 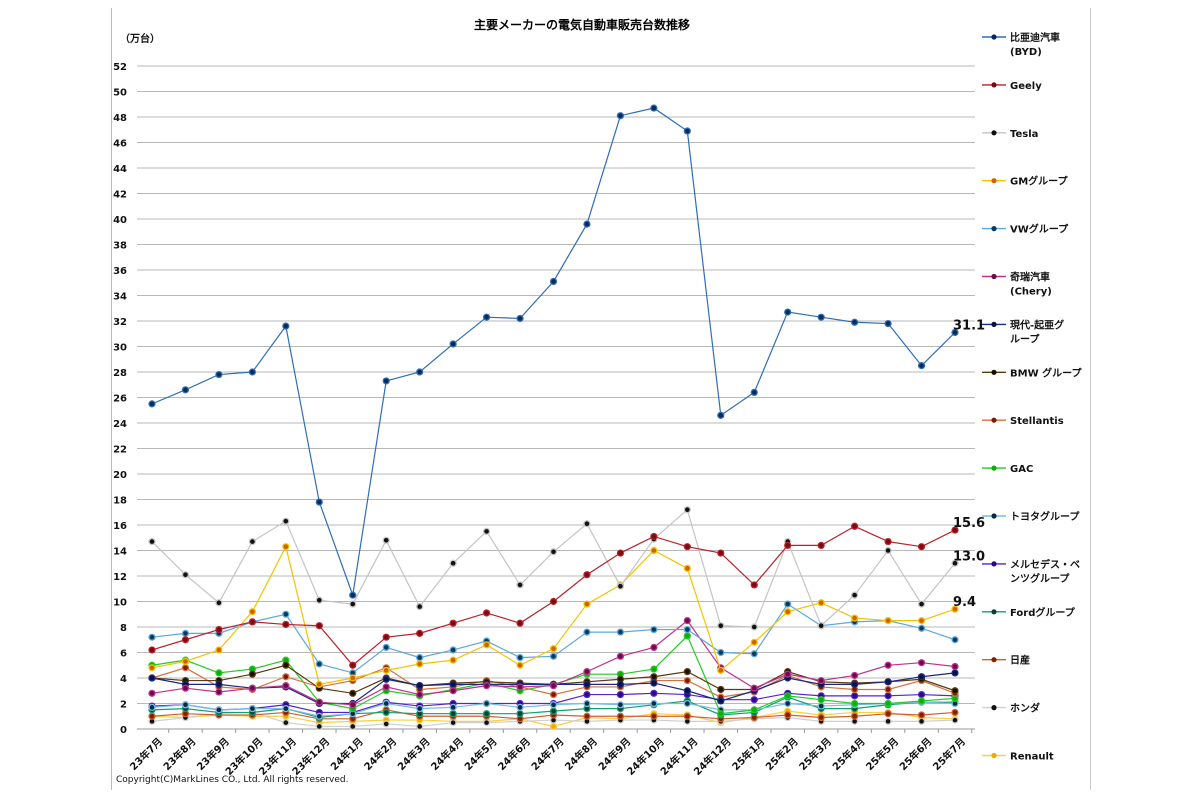 What do you see at coordinates (447, 754) in the screenshot?
I see `x-tick-label: 24年4月` at bounding box center [447, 754].